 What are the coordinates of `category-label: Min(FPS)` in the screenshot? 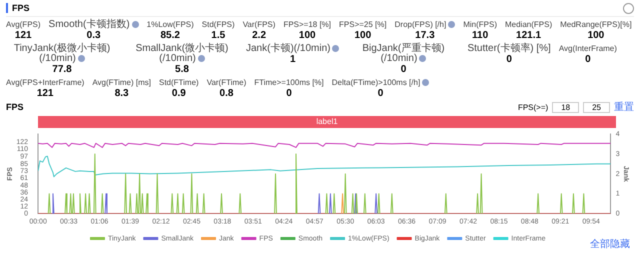 It's located at (480, 24).